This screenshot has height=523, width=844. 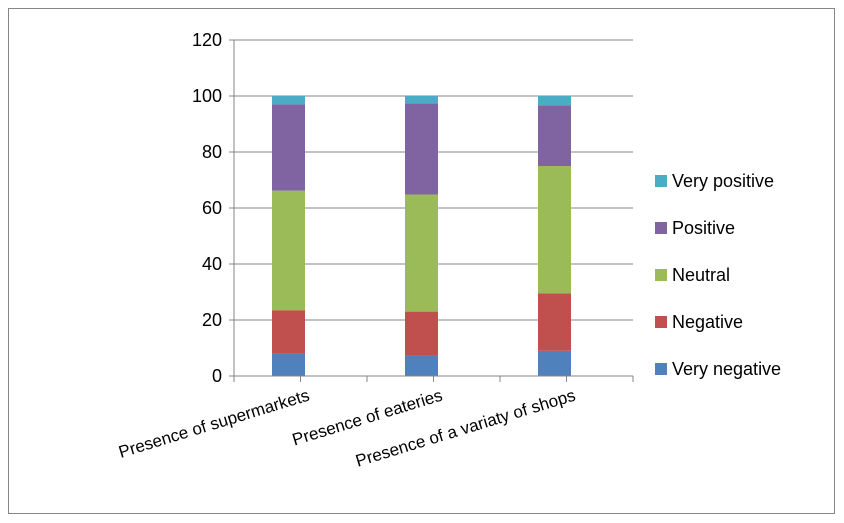 I want to click on y-tick-label: 0, so click(x=217, y=376).